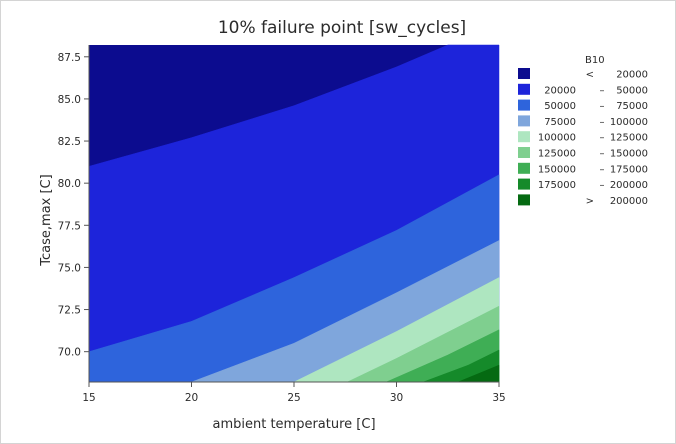 Image resolution: width=676 pixels, height=444 pixels. What do you see at coordinates (69, 184) in the screenshot?
I see `y-tick-label: 80.0` at bounding box center [69, 184].